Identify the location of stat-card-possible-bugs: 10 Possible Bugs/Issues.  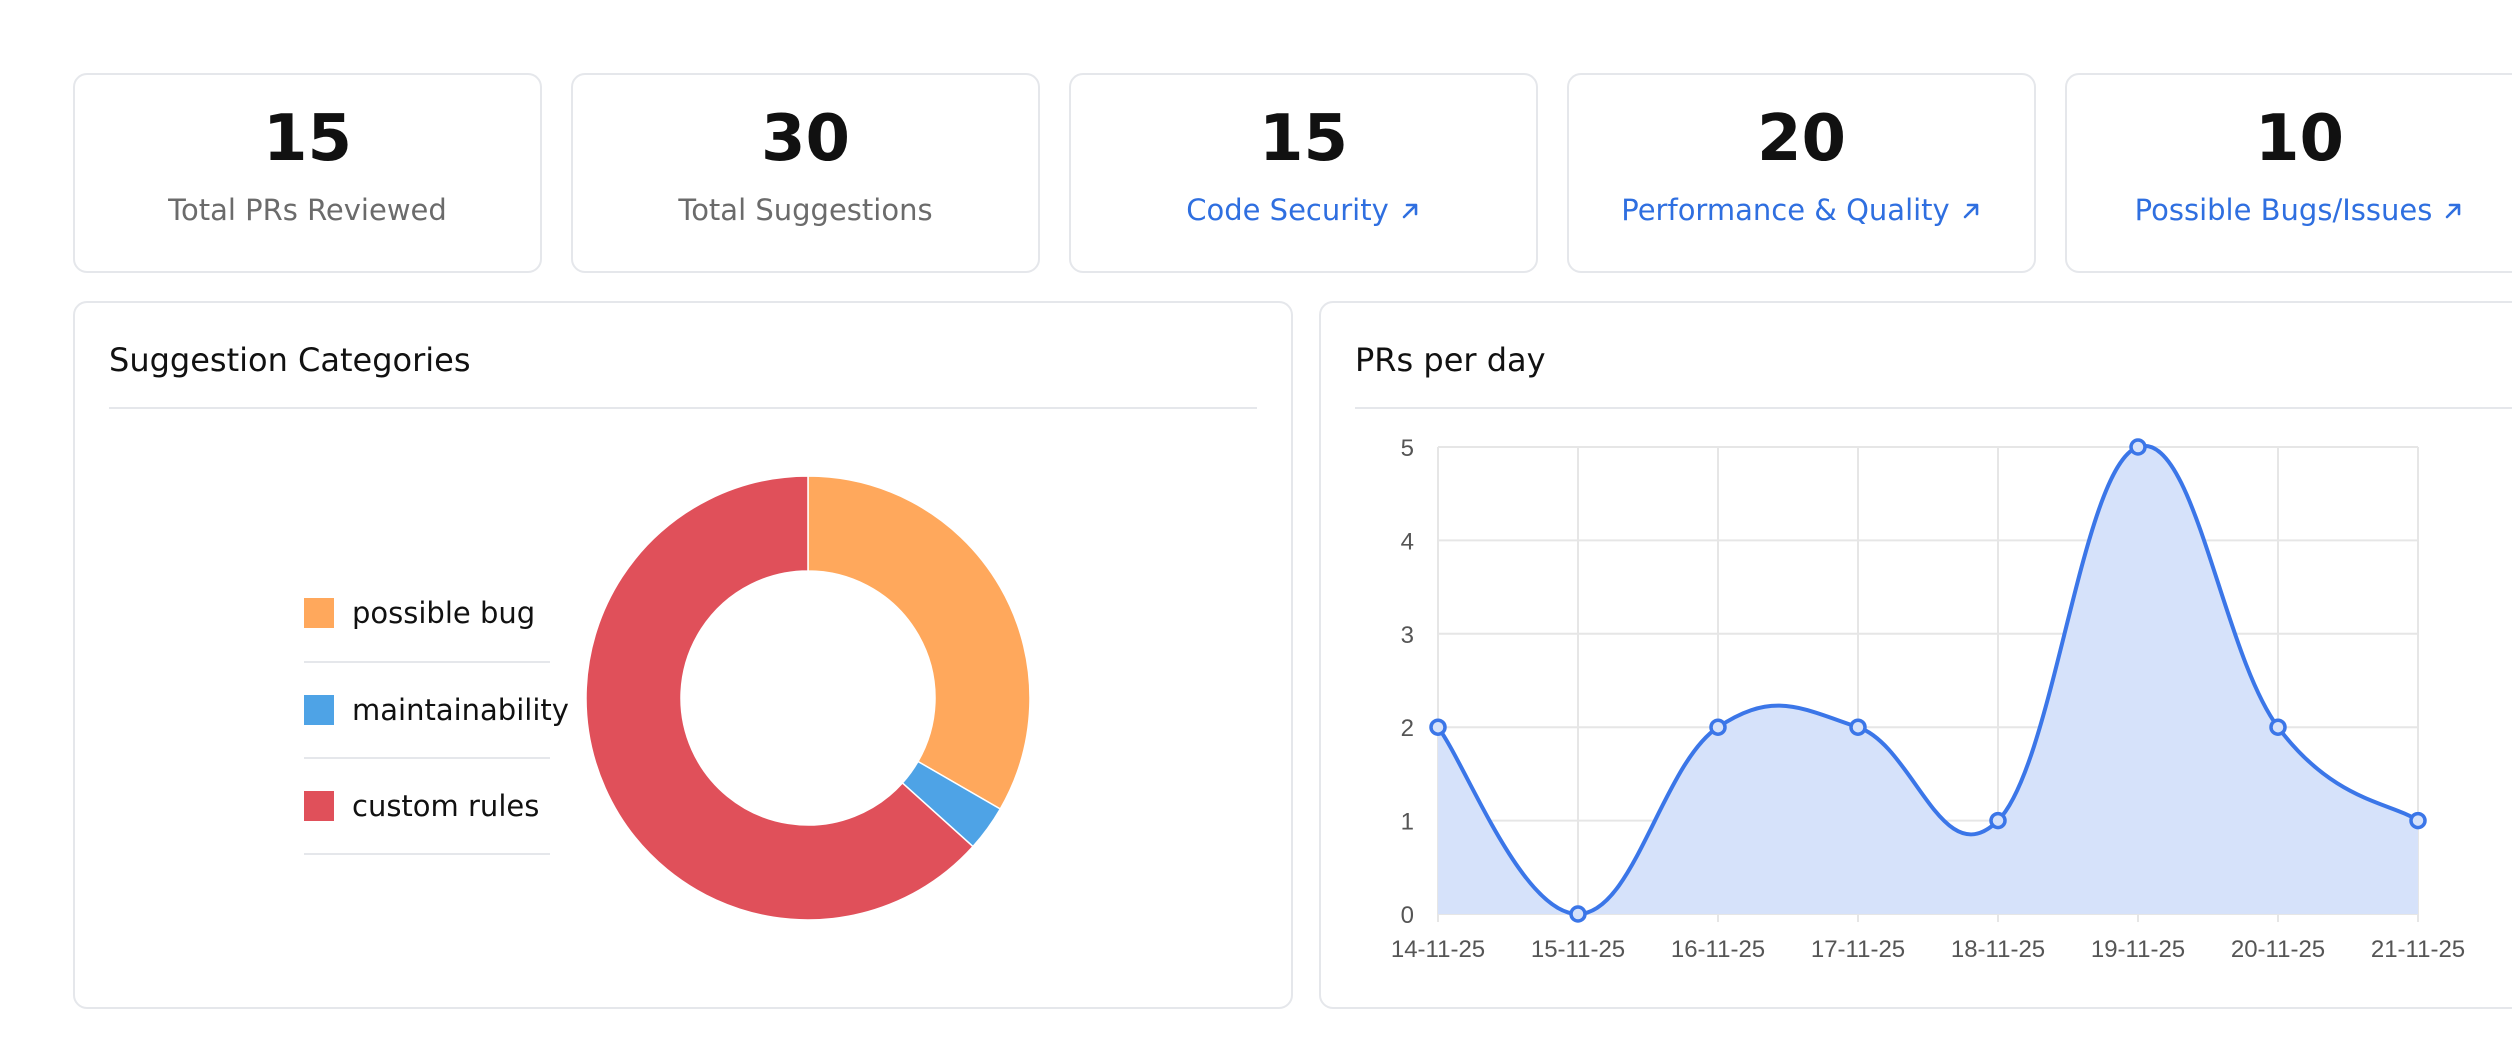
(2288, 173).